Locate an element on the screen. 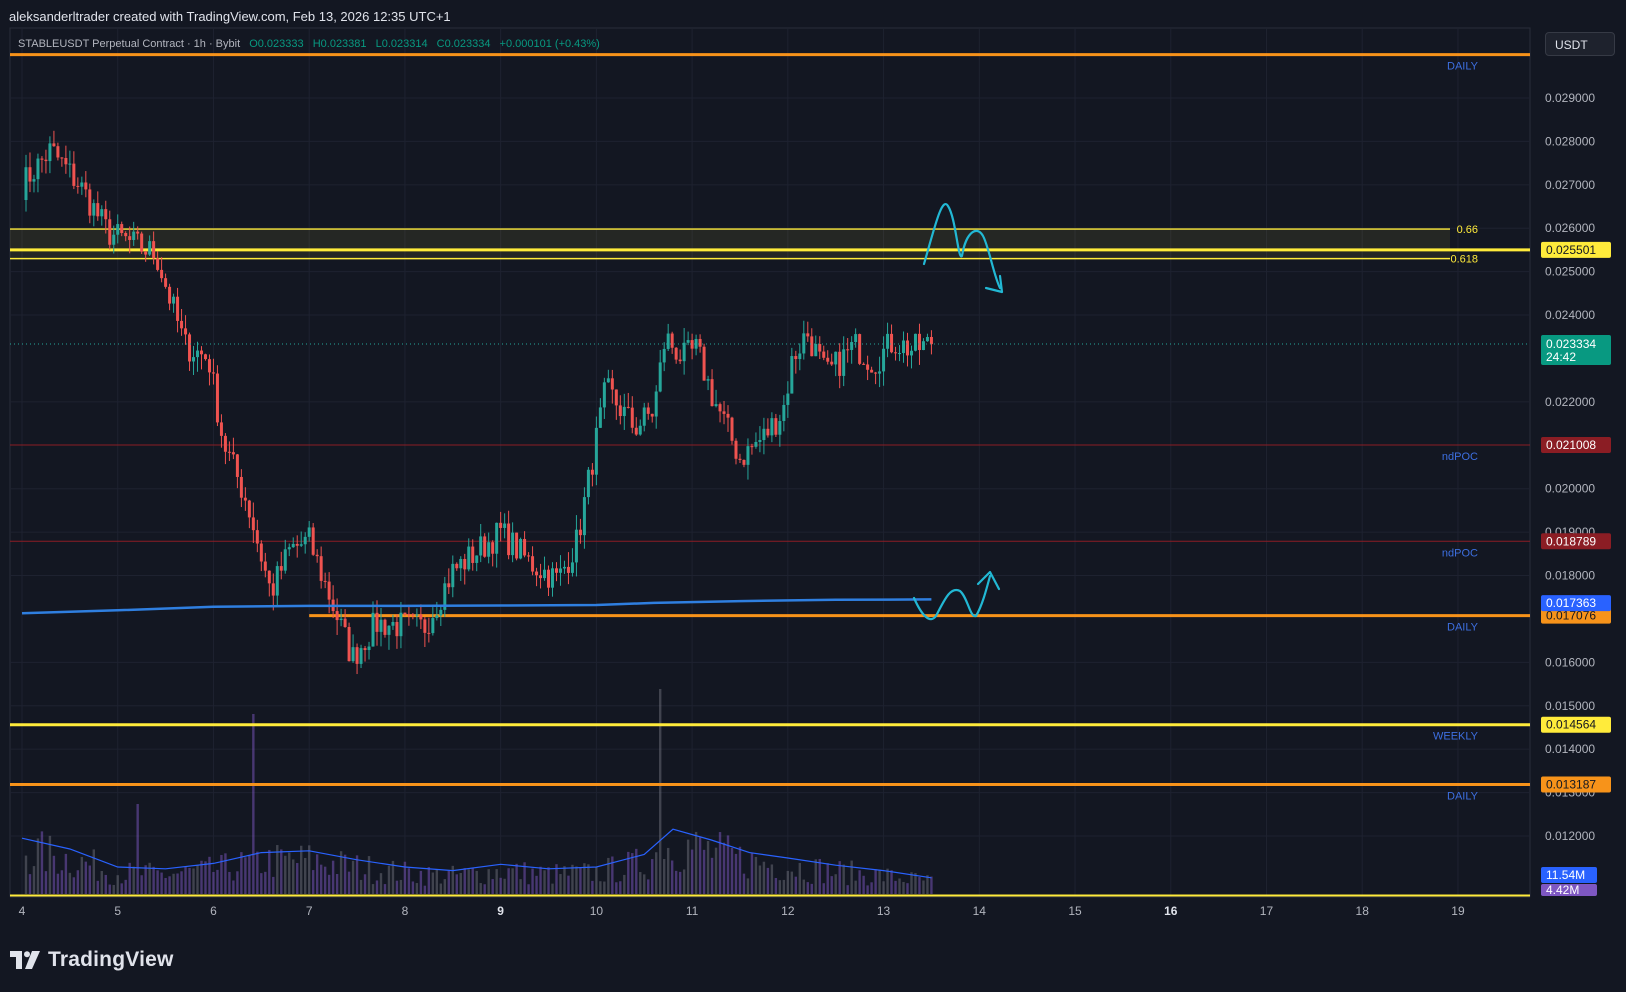 The height and width of the screenshot is (992, 1626). currency-button: USDT is located at coordinates (1580, 44).